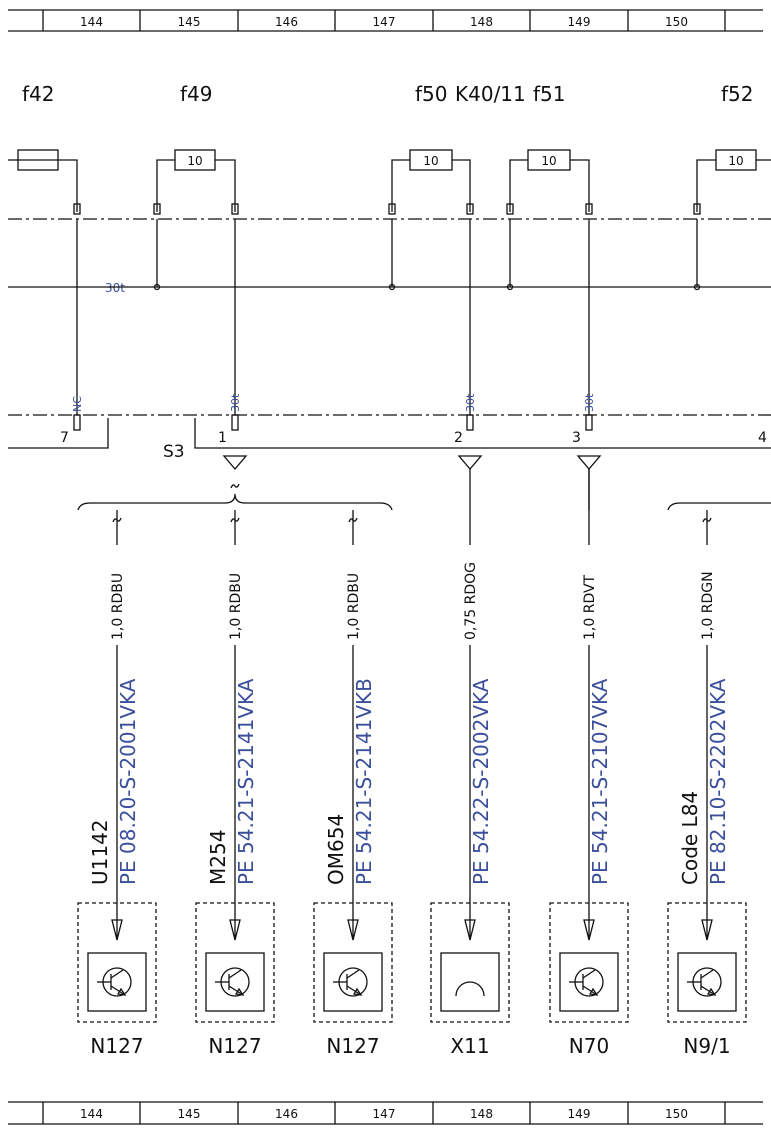 Image resolution: width=771 pixels, height=1134 pixels. Describe the element at coordinates (708, 605) in the screenshot. I see `wire-spec: 1,0 RDGN` at that location.